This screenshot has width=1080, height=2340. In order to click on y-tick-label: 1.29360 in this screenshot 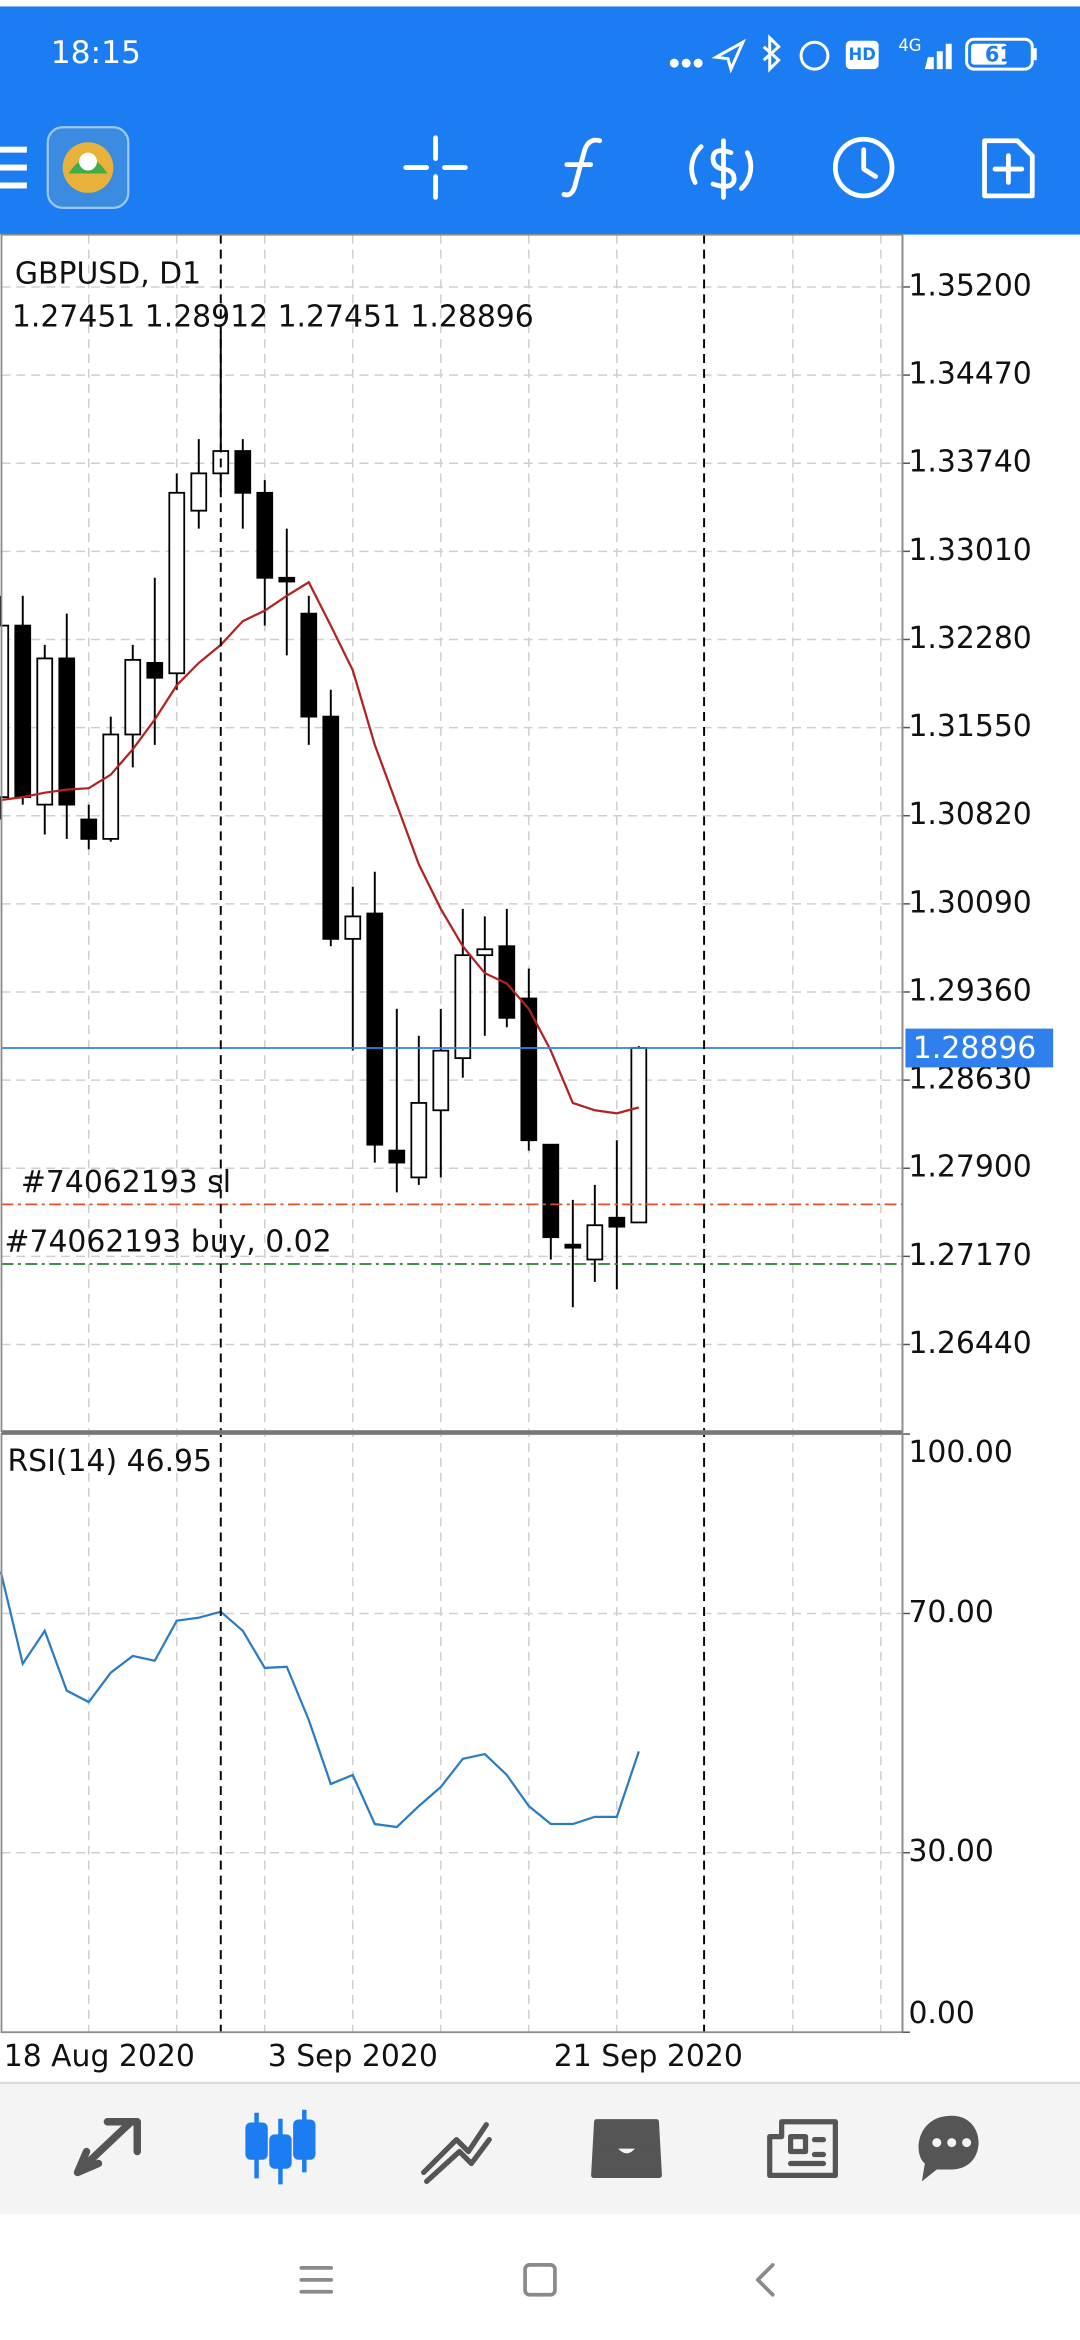, I will do `click(969, 990)`.